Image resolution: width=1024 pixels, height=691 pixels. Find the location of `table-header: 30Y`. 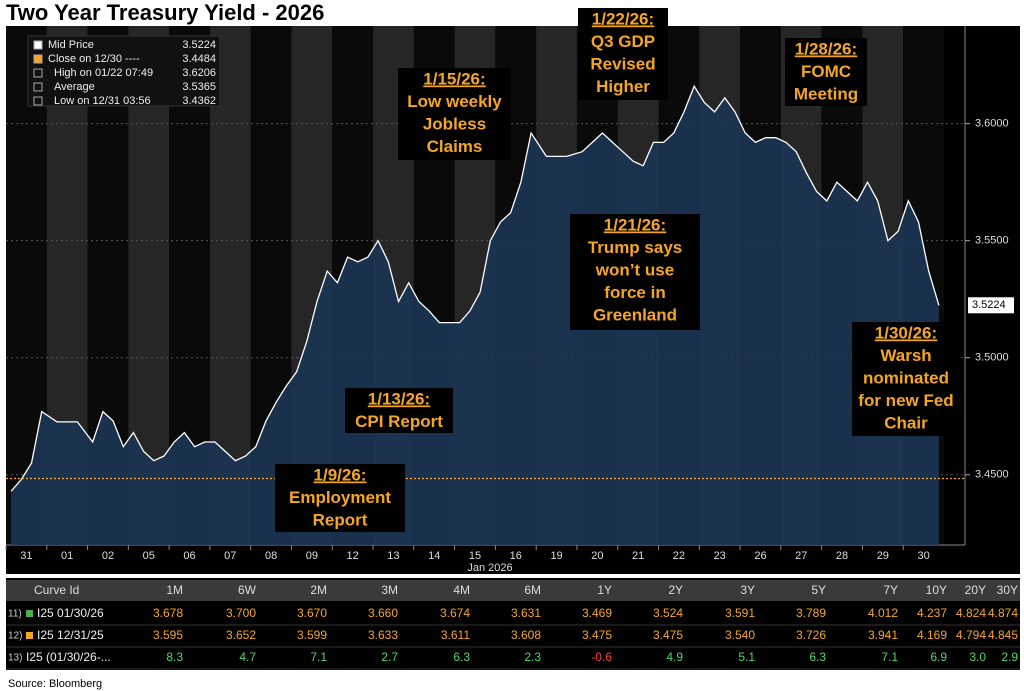

table-header: 30Y is located at coordinates (1007, 590).